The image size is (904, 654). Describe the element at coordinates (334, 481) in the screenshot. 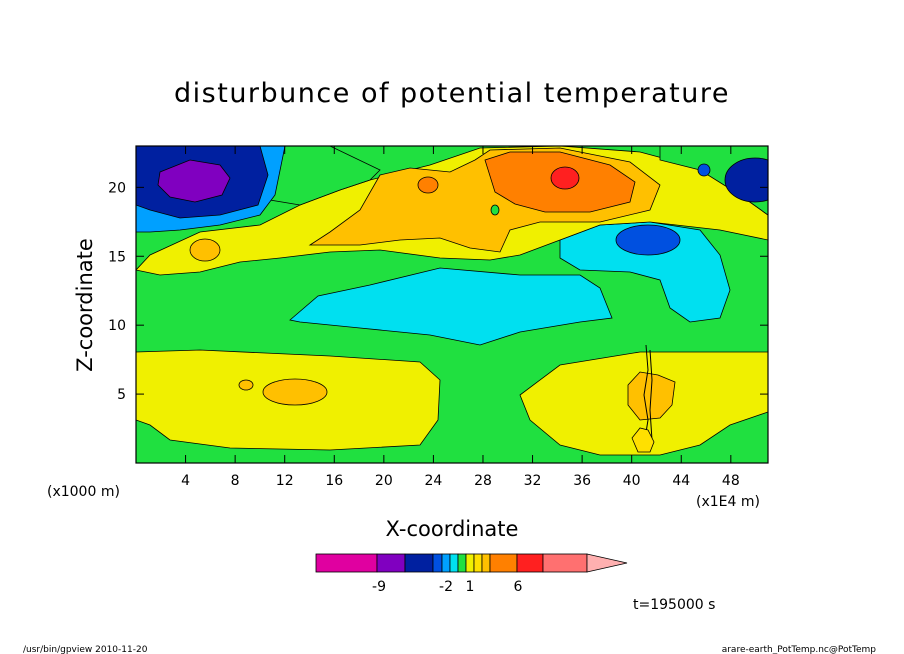

I see `x-tick-label: 16` at that location.